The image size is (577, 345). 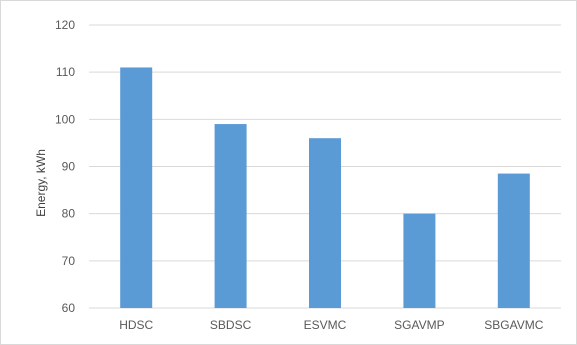 I want to click on x-tick-label: ESVMC, so click(x=325, y=325).